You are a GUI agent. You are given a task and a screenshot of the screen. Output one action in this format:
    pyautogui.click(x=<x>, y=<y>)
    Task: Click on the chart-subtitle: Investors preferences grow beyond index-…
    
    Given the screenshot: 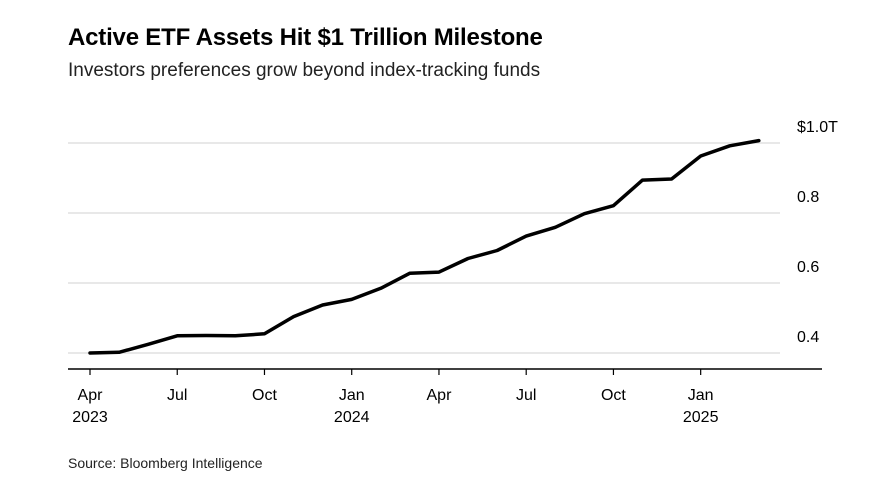 What is the action you would take?
    pyautogui.click(x=304, y=70)
    